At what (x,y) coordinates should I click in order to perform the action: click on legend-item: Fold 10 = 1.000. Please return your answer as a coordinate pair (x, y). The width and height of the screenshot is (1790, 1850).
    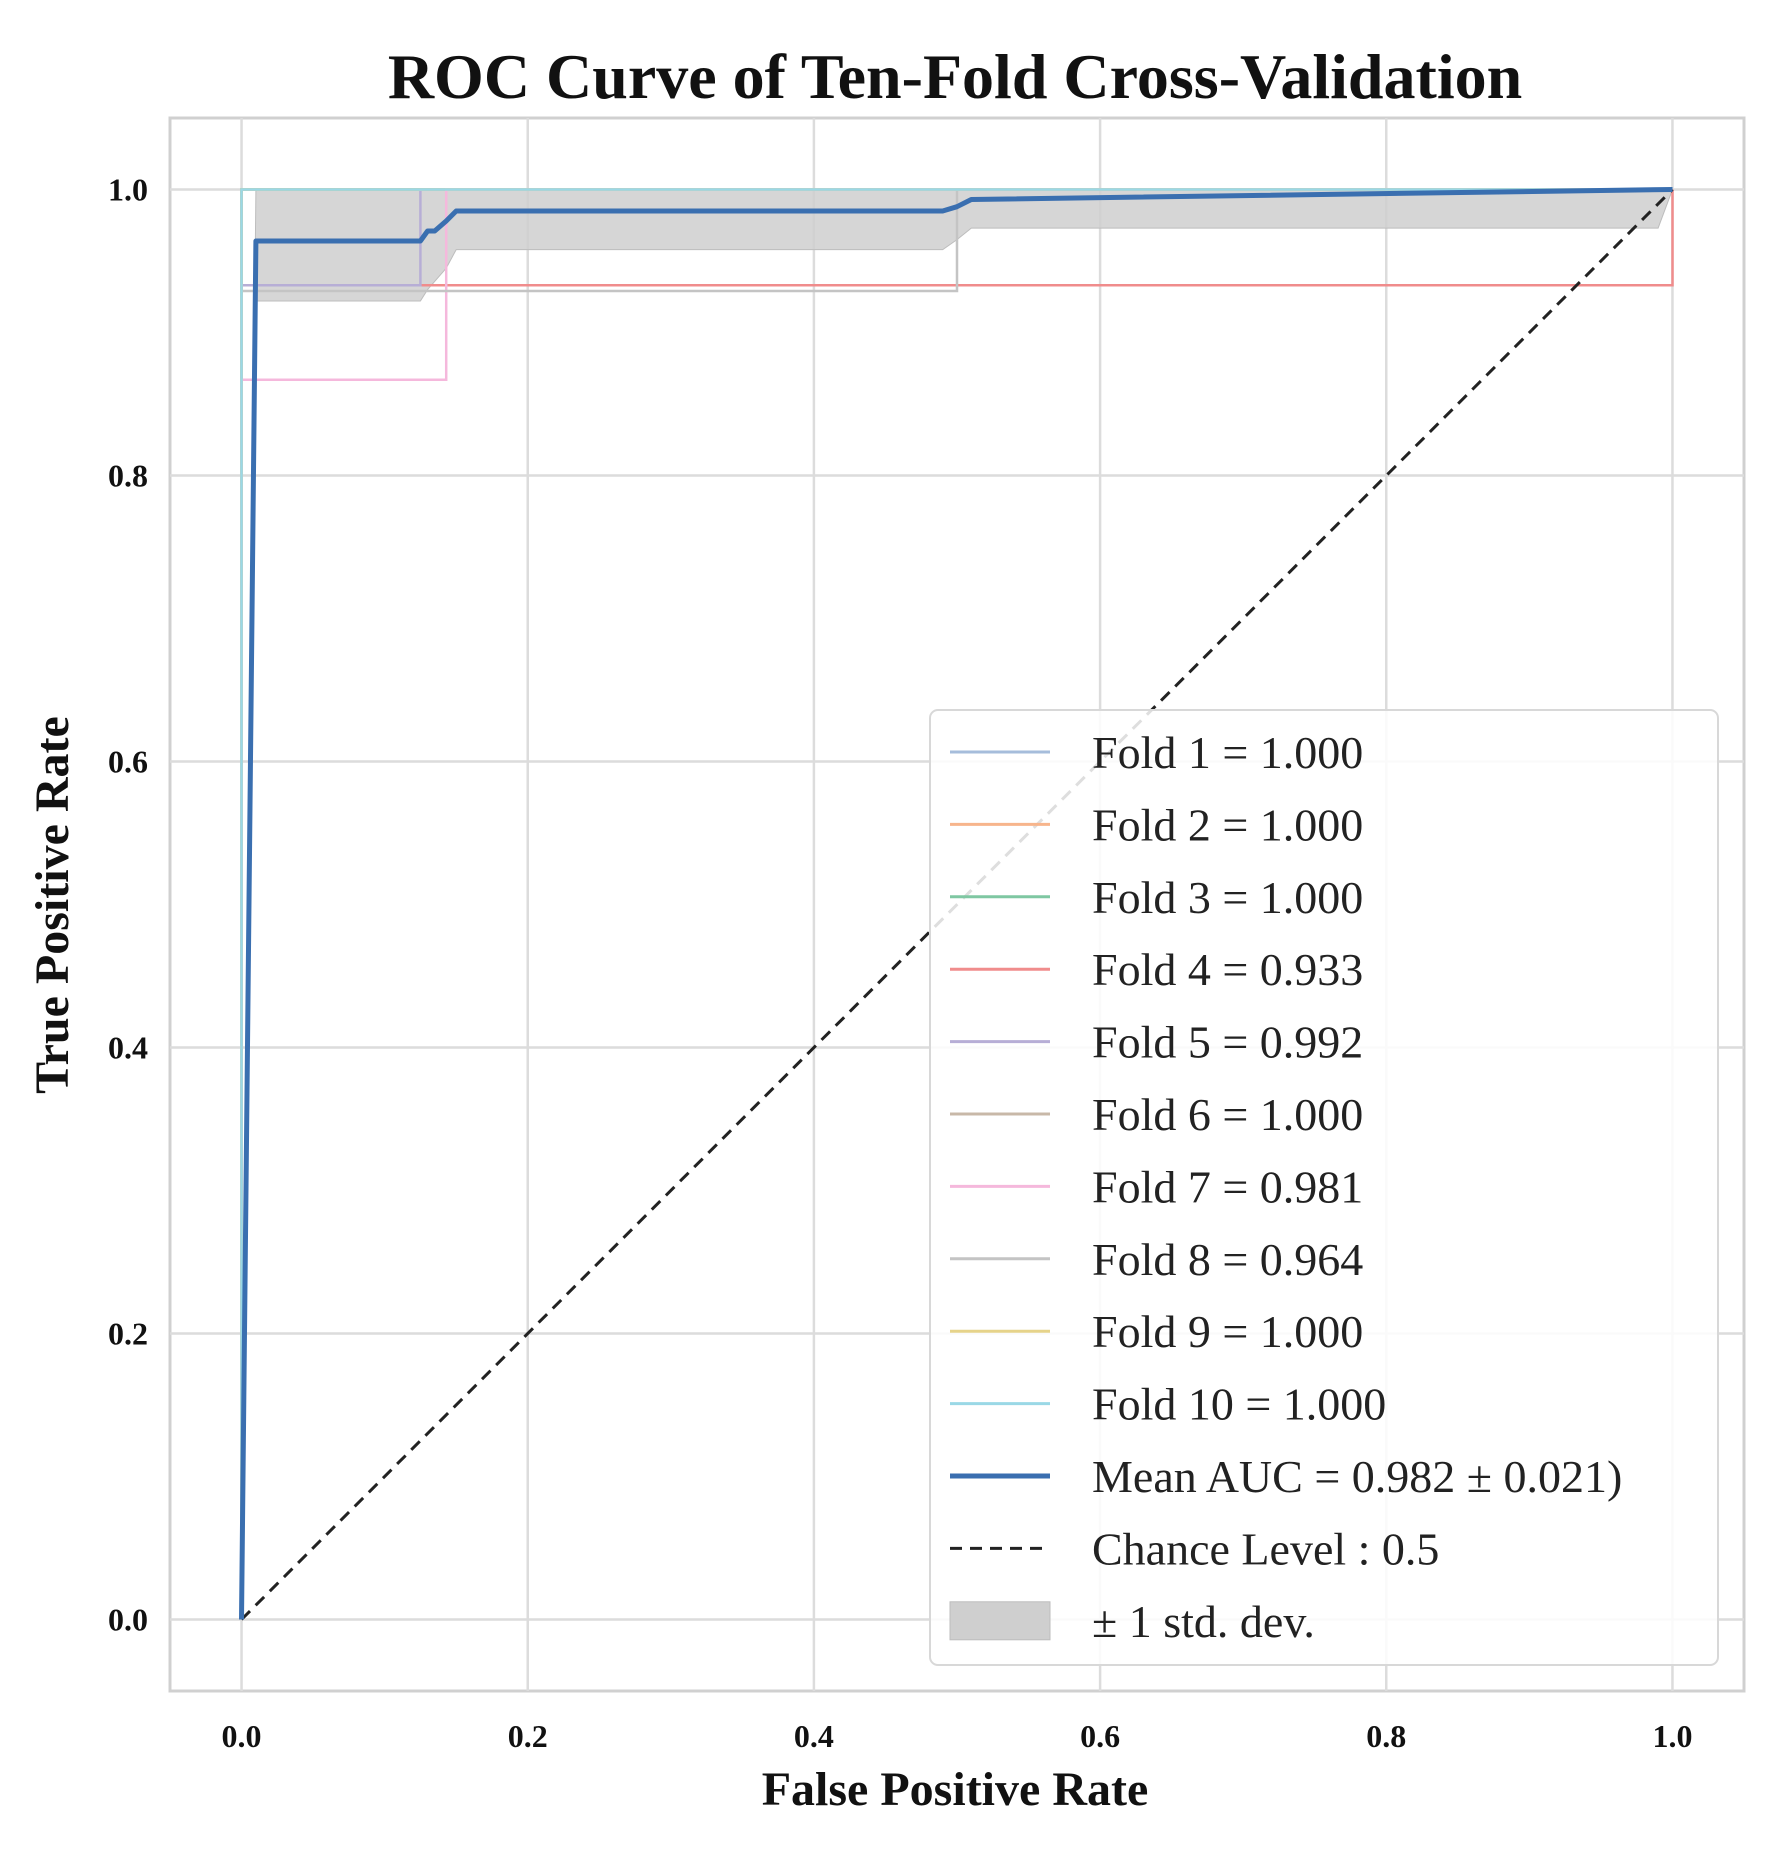
    Looking at the image, I should click on (1168, 1404).